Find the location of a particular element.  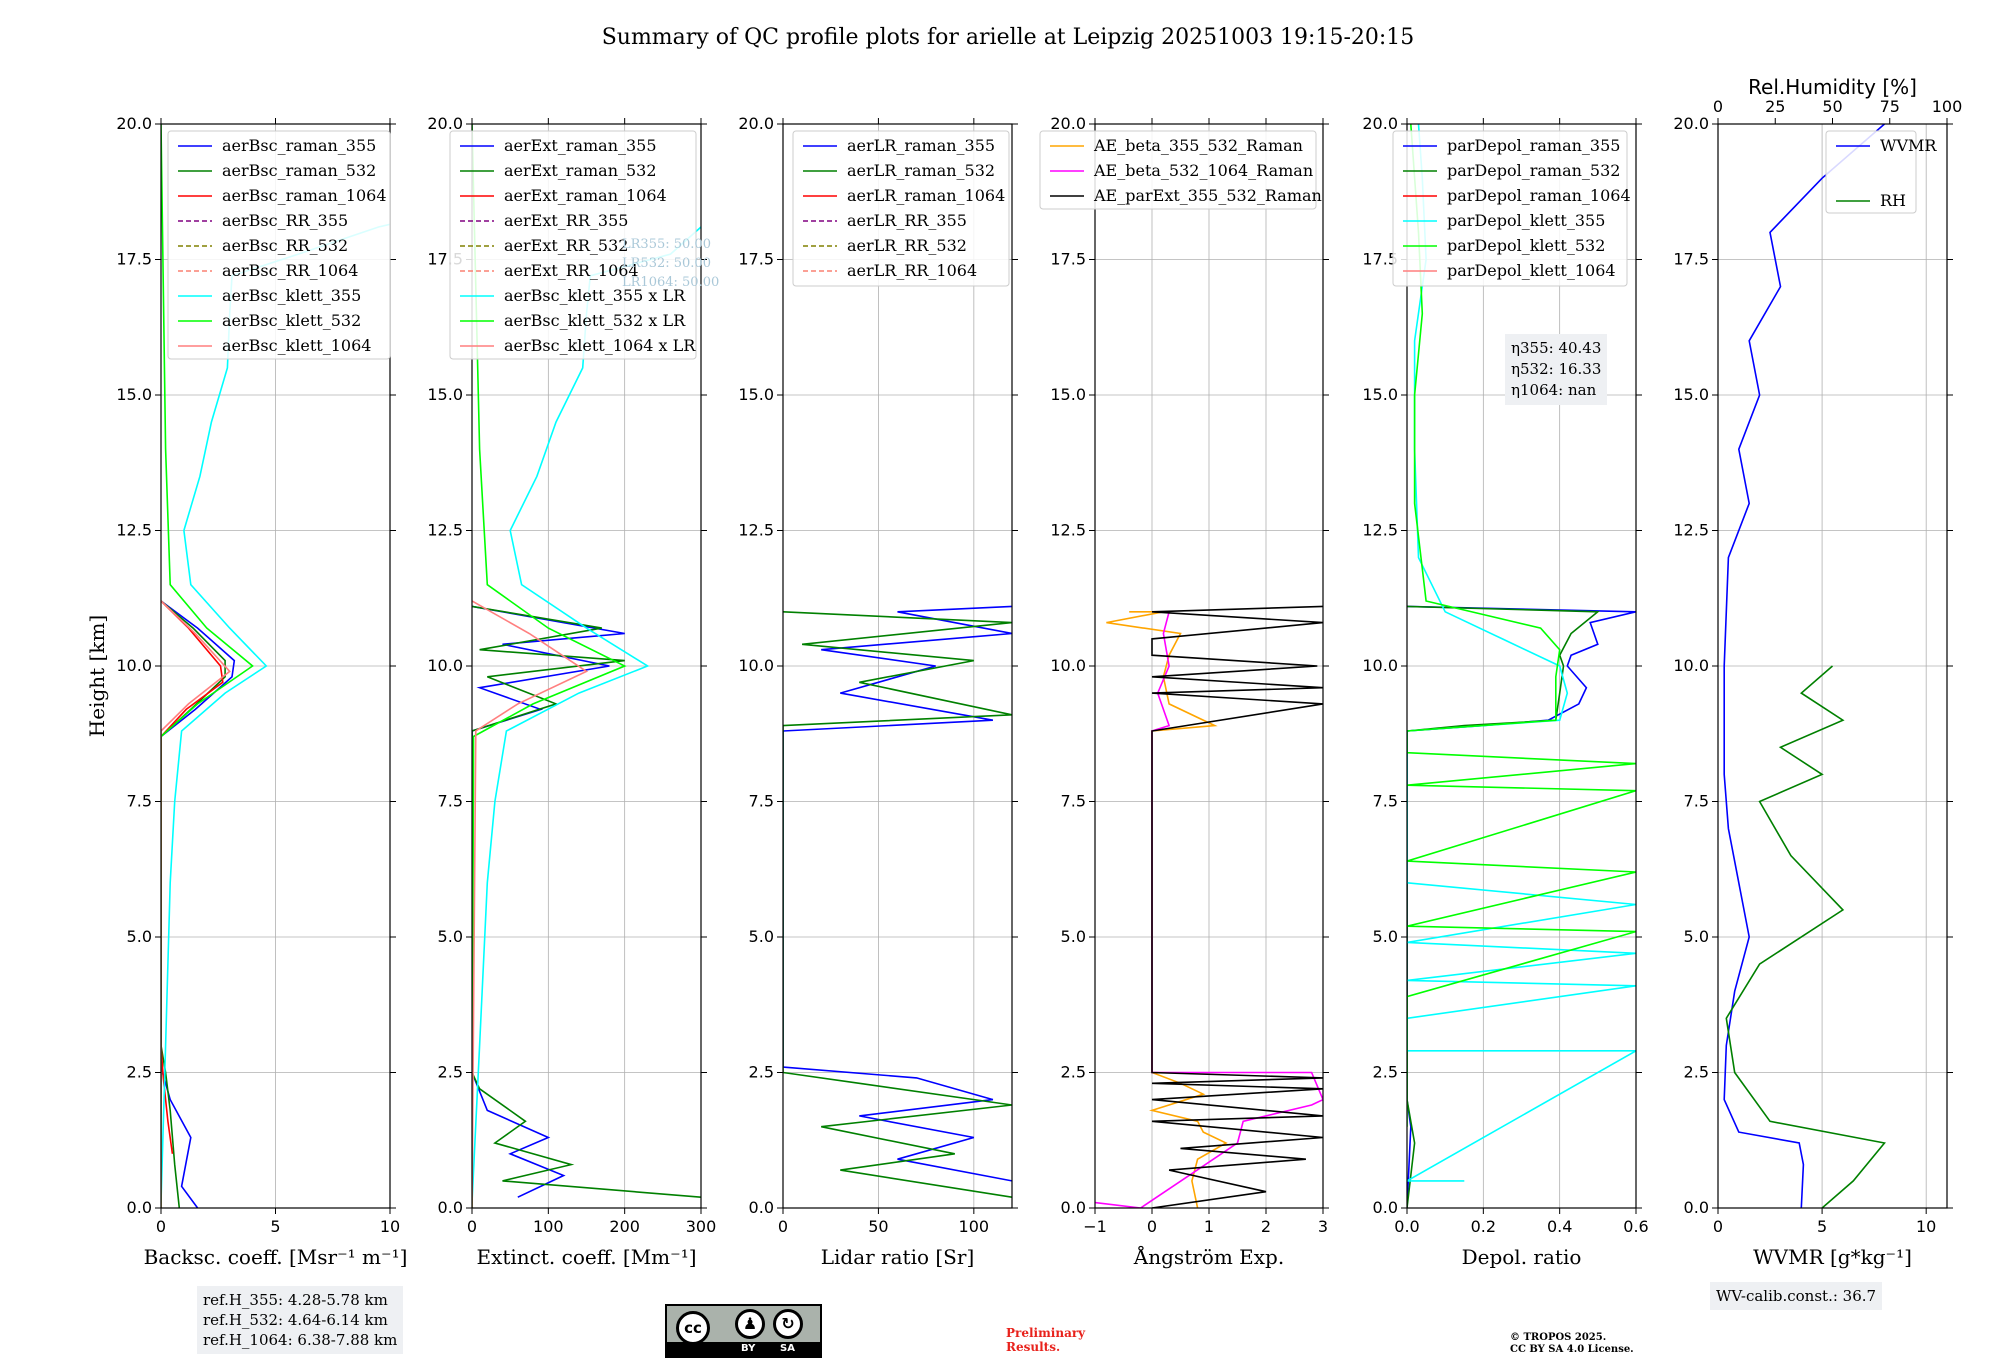

legend-label: parDepol_raman_532 is located at coordinates (1533, 170).